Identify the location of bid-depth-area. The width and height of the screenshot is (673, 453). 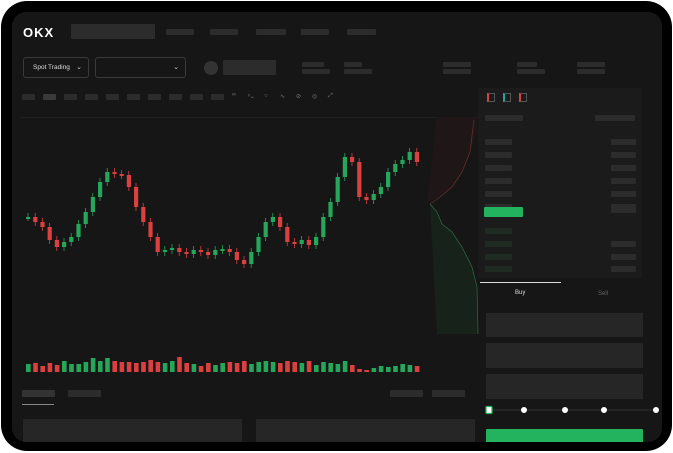
(454, 269).